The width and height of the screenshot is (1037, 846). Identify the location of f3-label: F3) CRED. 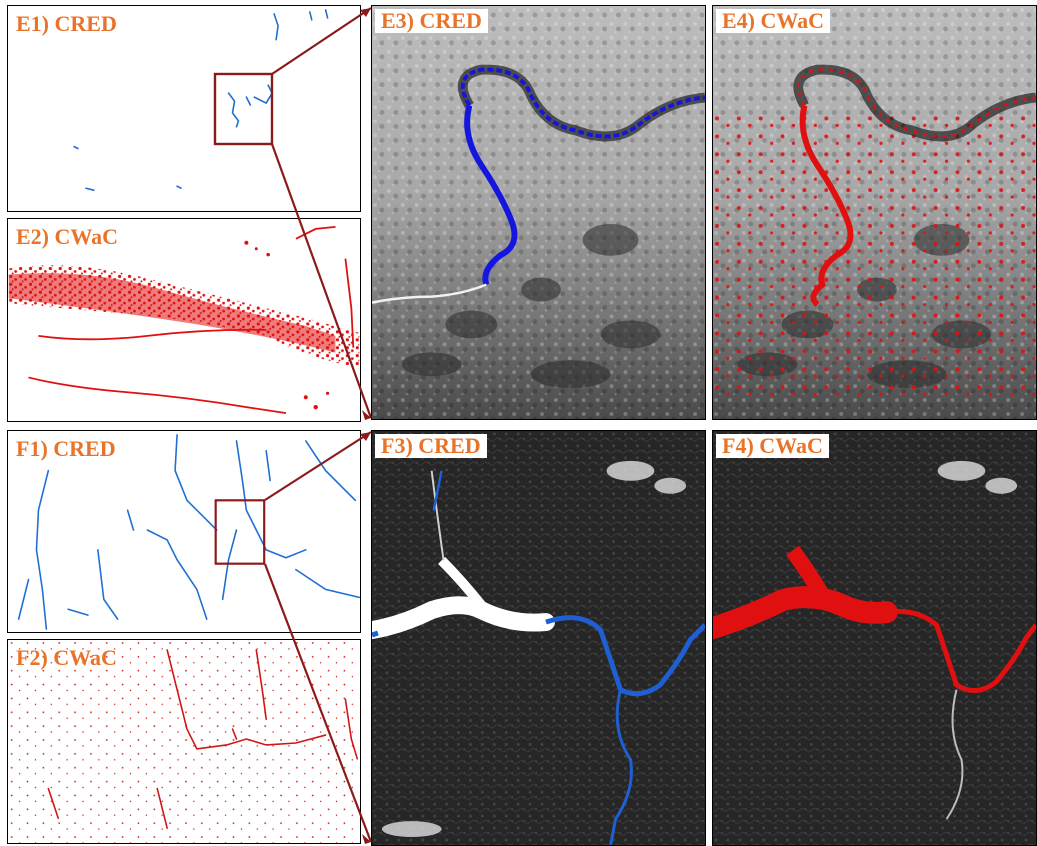
(431, 446).